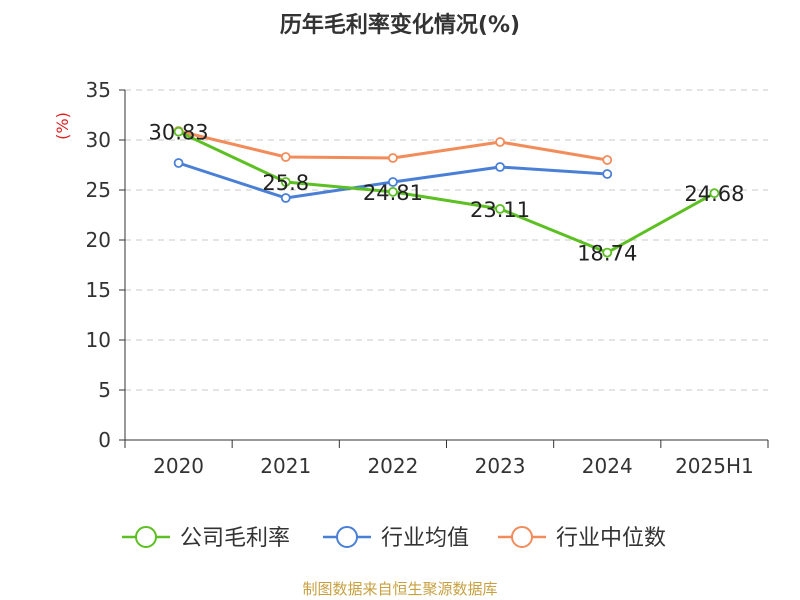 The image size is (800, 600). I want to click on legend-label: 行业均值, so click(425, 538).